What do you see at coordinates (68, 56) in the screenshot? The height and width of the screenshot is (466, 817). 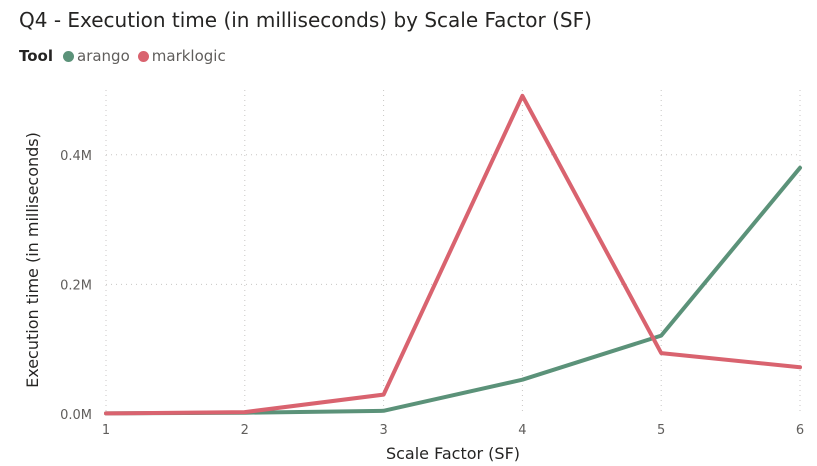 I see `legend-marker-arango` at bounding box center [68, 56].